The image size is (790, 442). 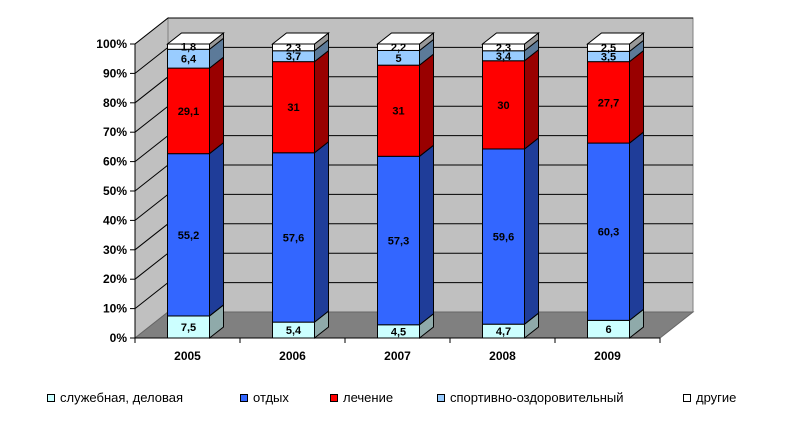 I want to click on y-tick-label: 90%, so click(x=115, y=73).